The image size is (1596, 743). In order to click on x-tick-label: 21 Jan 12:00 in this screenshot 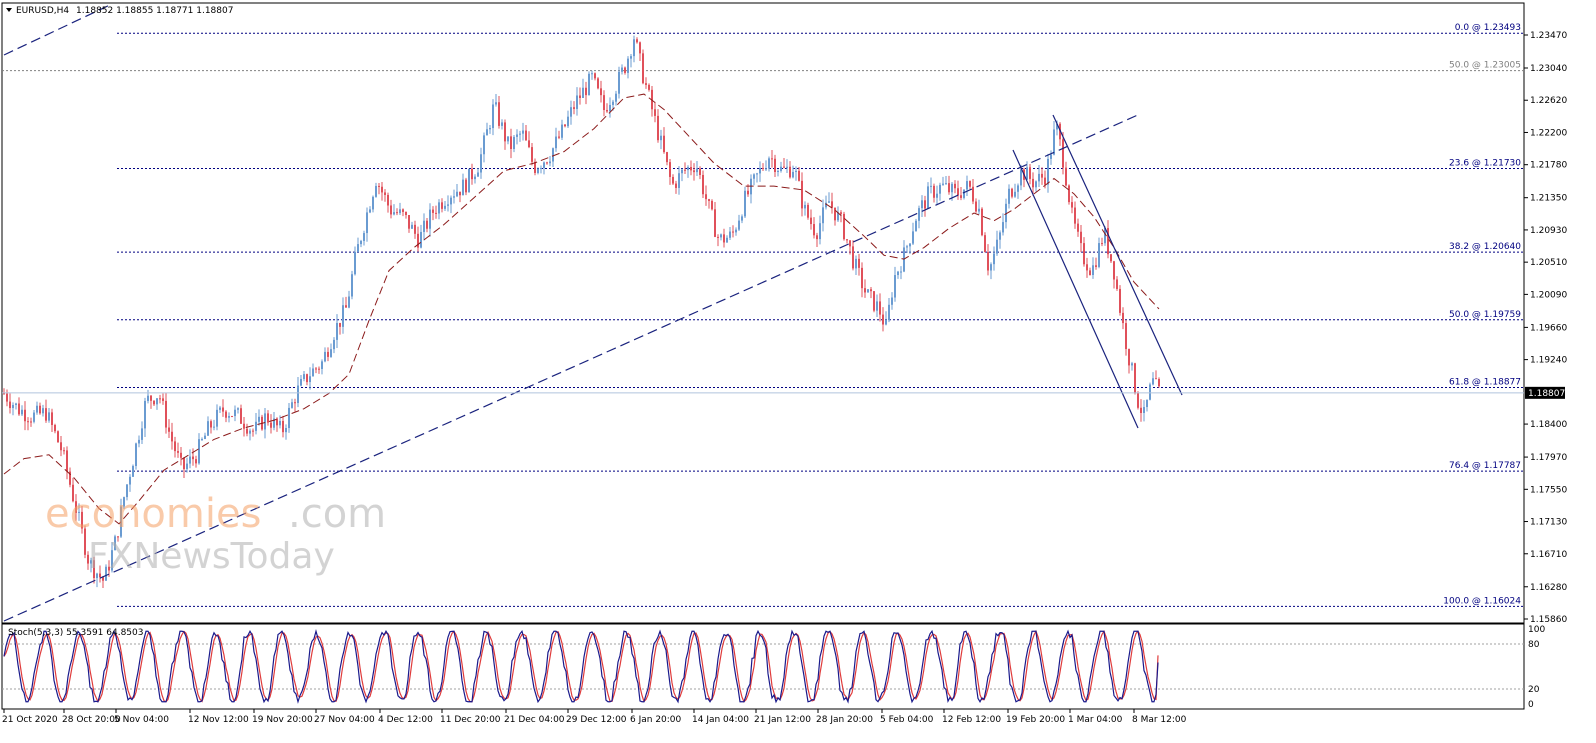, I will do `click(782, 720)`.